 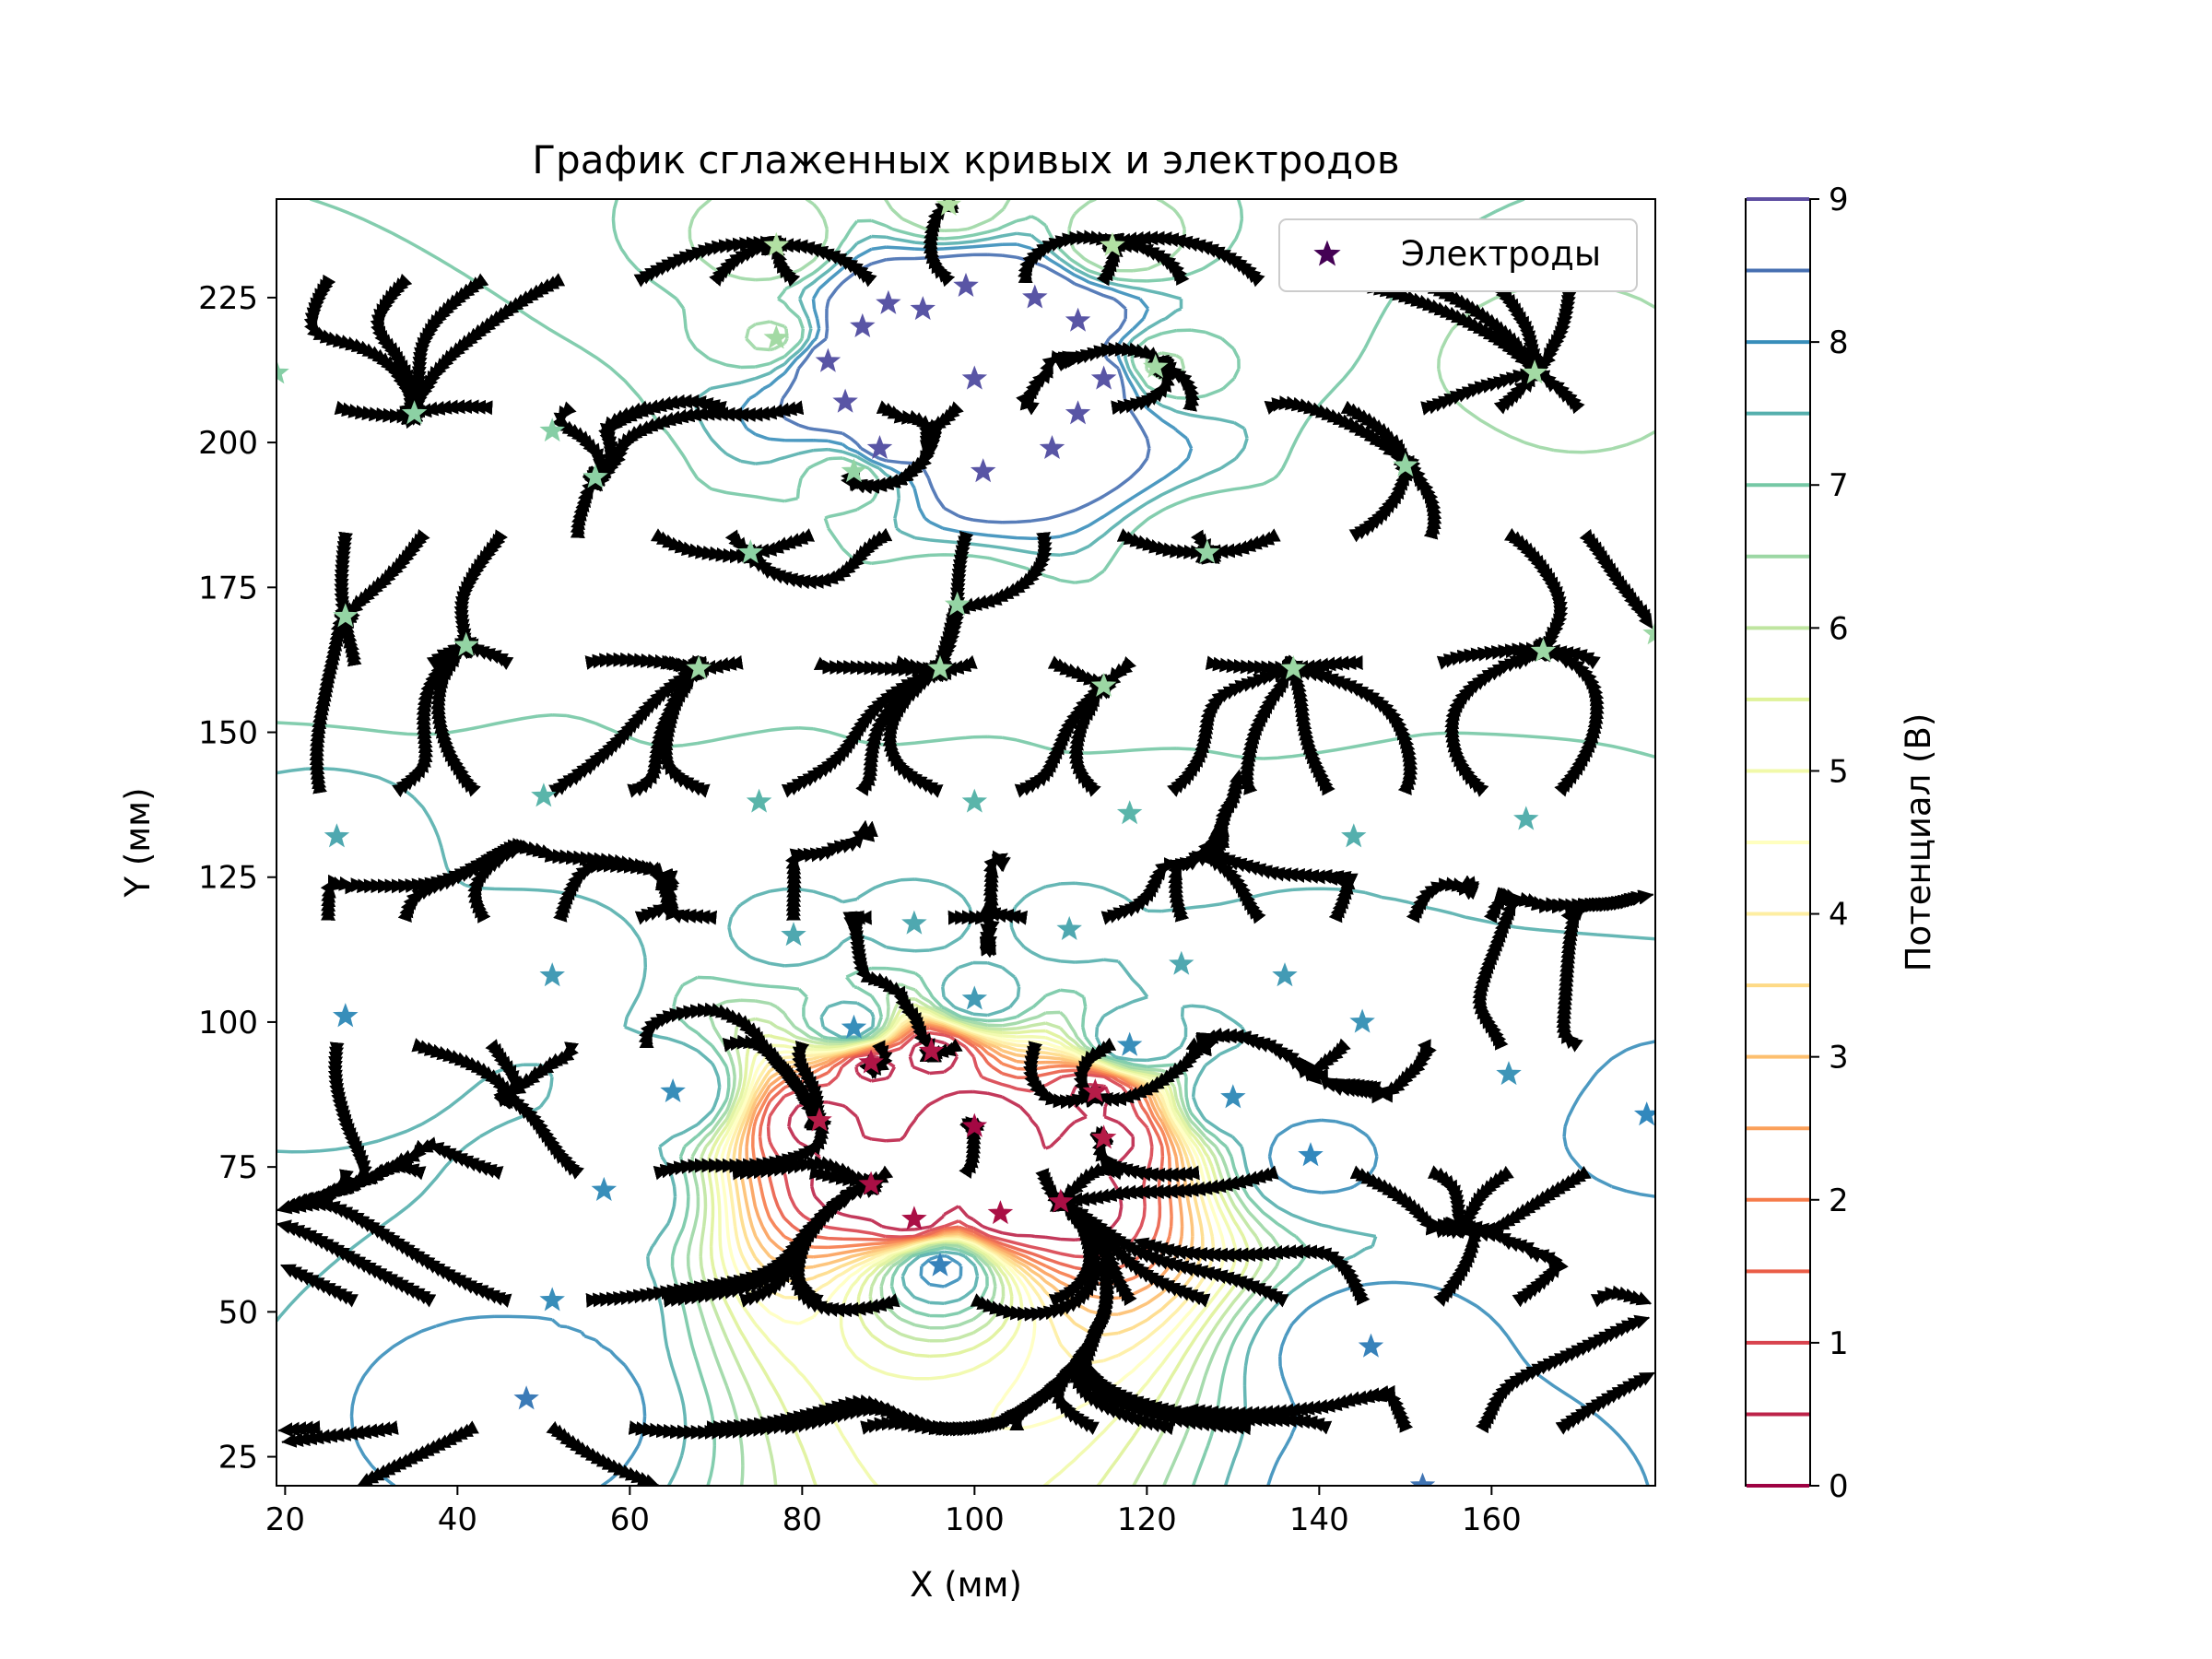 I want to click on colorbar-levels, so click(x=1778, y=842).